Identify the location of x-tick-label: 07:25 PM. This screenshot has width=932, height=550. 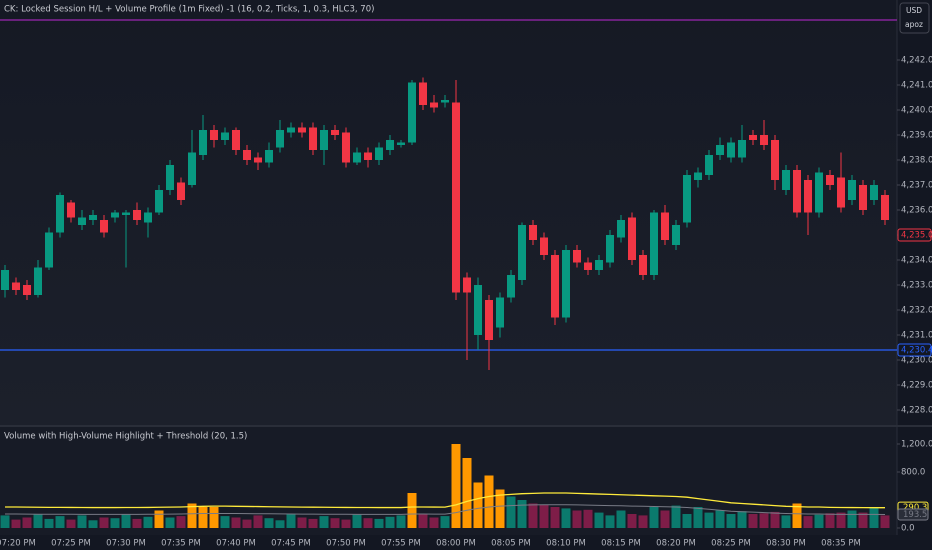
(71, 544).